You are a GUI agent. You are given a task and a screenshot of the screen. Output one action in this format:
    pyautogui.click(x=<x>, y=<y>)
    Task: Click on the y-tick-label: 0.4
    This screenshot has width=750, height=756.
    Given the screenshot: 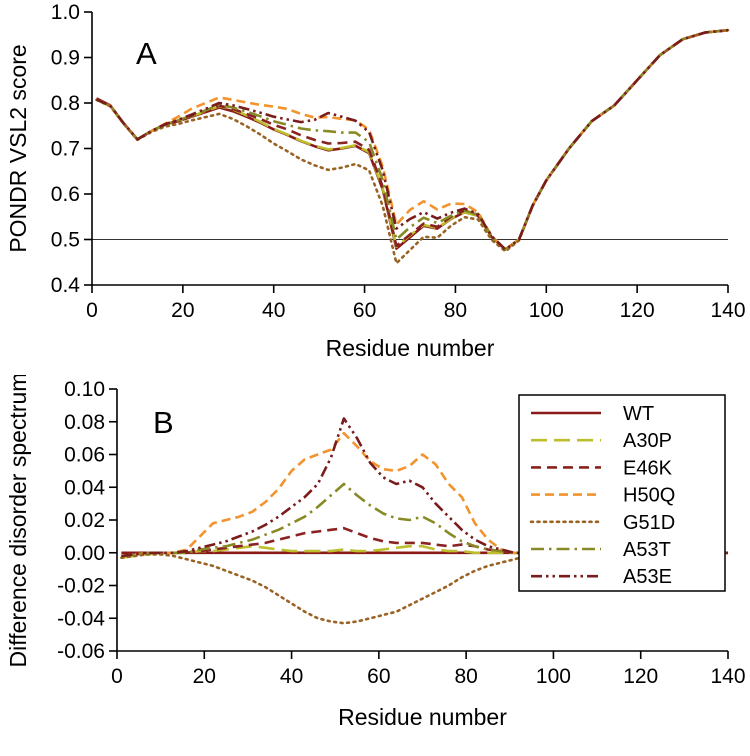 What is the action you would take?
    pyautogui.click(x=66, y=285)
    